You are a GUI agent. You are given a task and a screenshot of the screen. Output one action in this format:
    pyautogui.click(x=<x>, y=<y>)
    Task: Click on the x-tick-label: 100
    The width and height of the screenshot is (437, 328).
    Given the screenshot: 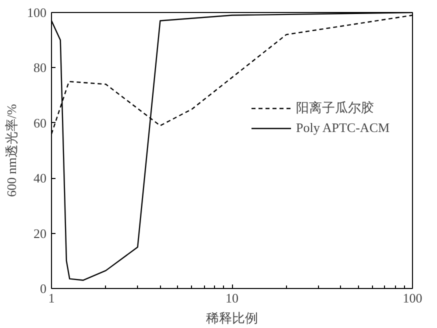 What is the action you would take?
    pyautogui.click(x=412, y=298)
    